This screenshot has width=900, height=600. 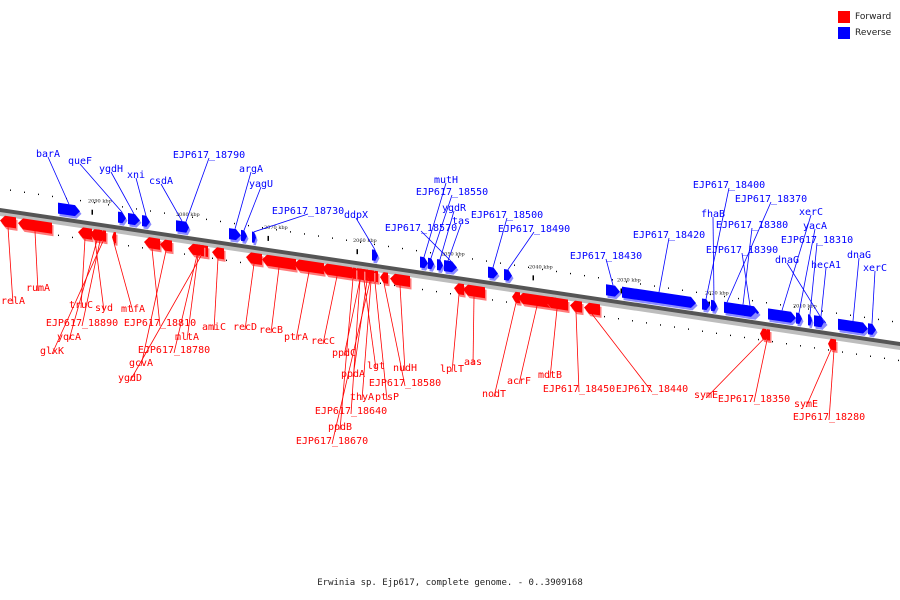 I want to click on hecA1-gene, so click(x=821, y=321).